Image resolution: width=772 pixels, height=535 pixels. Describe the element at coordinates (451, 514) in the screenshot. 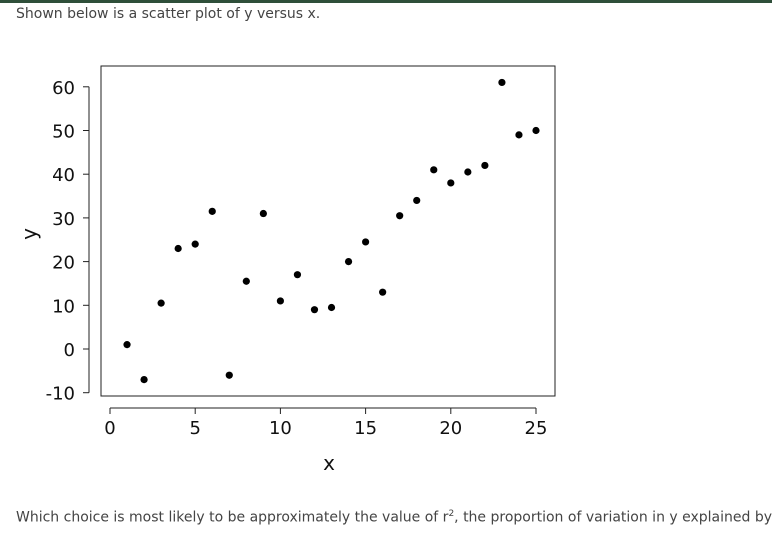

I see `question-superscript: 2` at that location.